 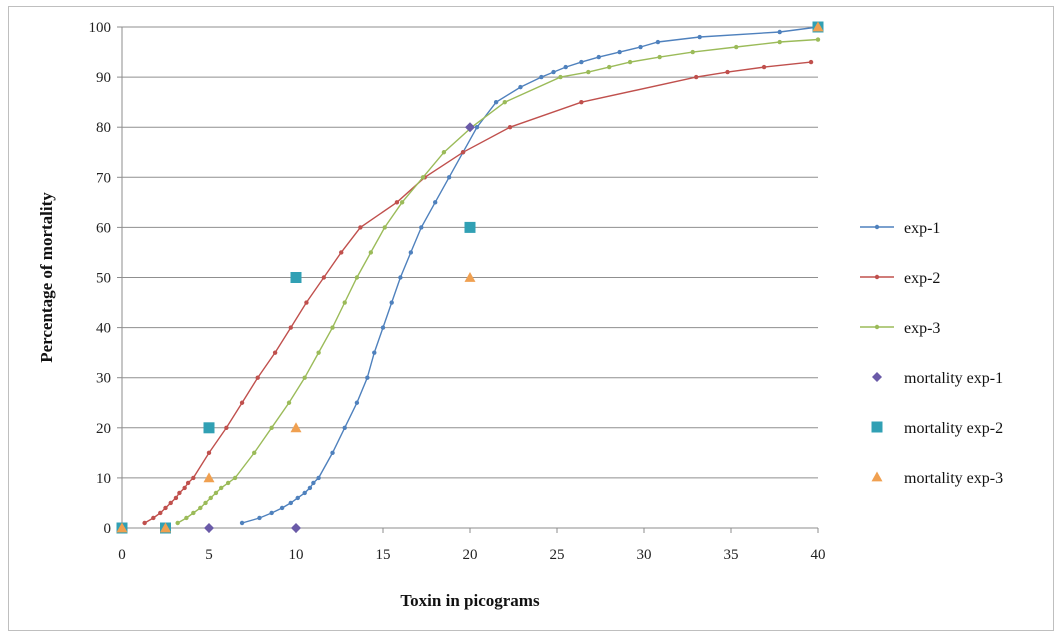 What do you see at coordinates (471, 555) in the screenshot?
I see `x-axis-ticks: 0 5 10 15 20 25 30 35 40` at bounding box center [471, 555].